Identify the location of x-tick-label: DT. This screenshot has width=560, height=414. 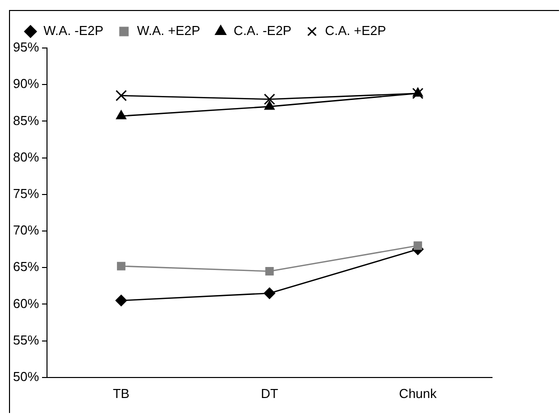
(269, 393).